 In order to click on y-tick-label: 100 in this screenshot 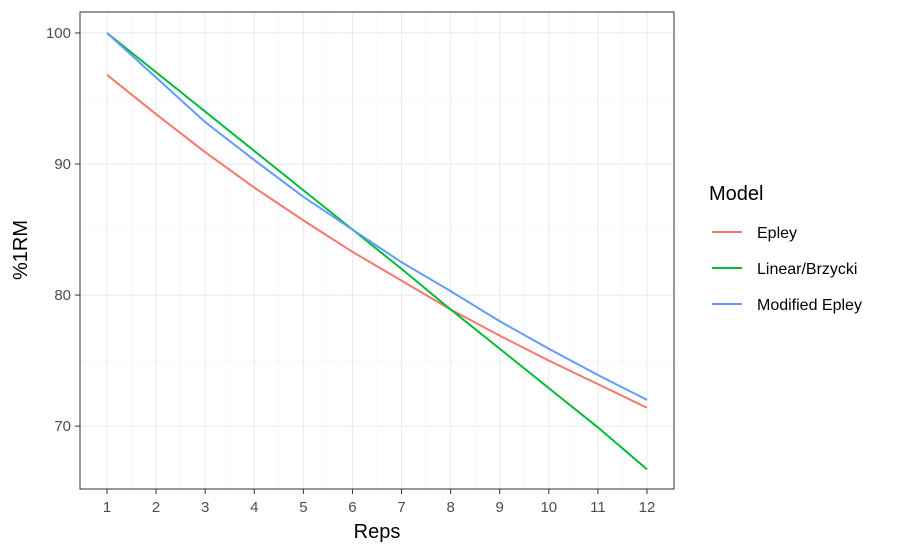, I will do `click(58, 33)`.